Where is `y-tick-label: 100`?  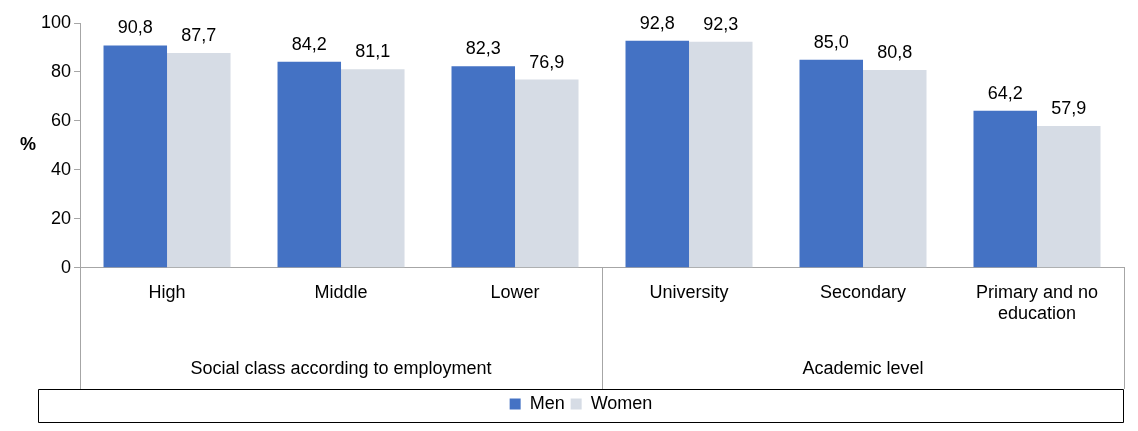 y-tick-label: 100 is located at coordinates (56, 21).